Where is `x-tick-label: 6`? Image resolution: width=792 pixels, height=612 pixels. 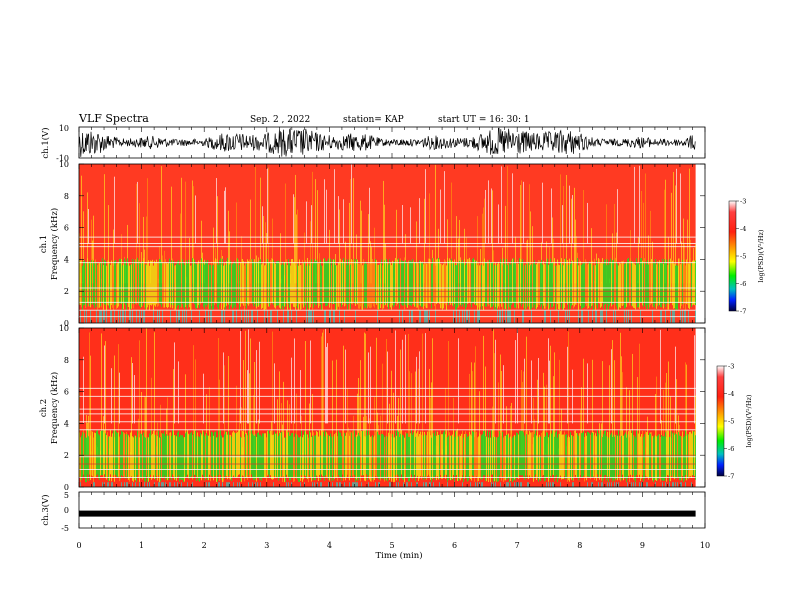
x-tick-label: 6 is located at coordinates (454, 545).